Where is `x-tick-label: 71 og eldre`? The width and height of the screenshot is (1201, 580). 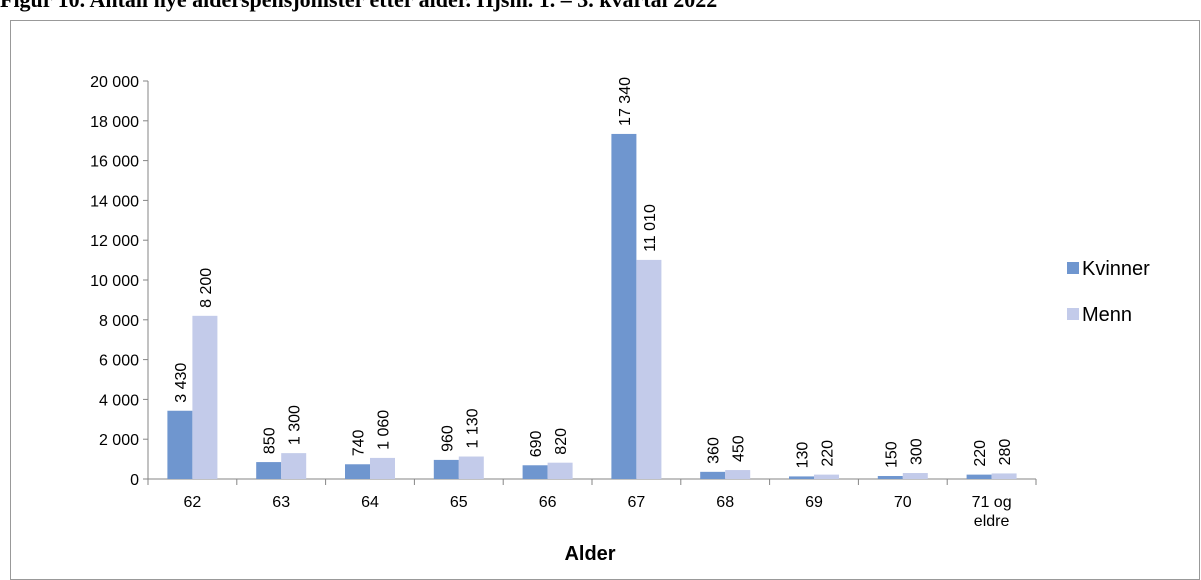 x-tick-label: 71 og eldre is located at coordinates (992, 512).